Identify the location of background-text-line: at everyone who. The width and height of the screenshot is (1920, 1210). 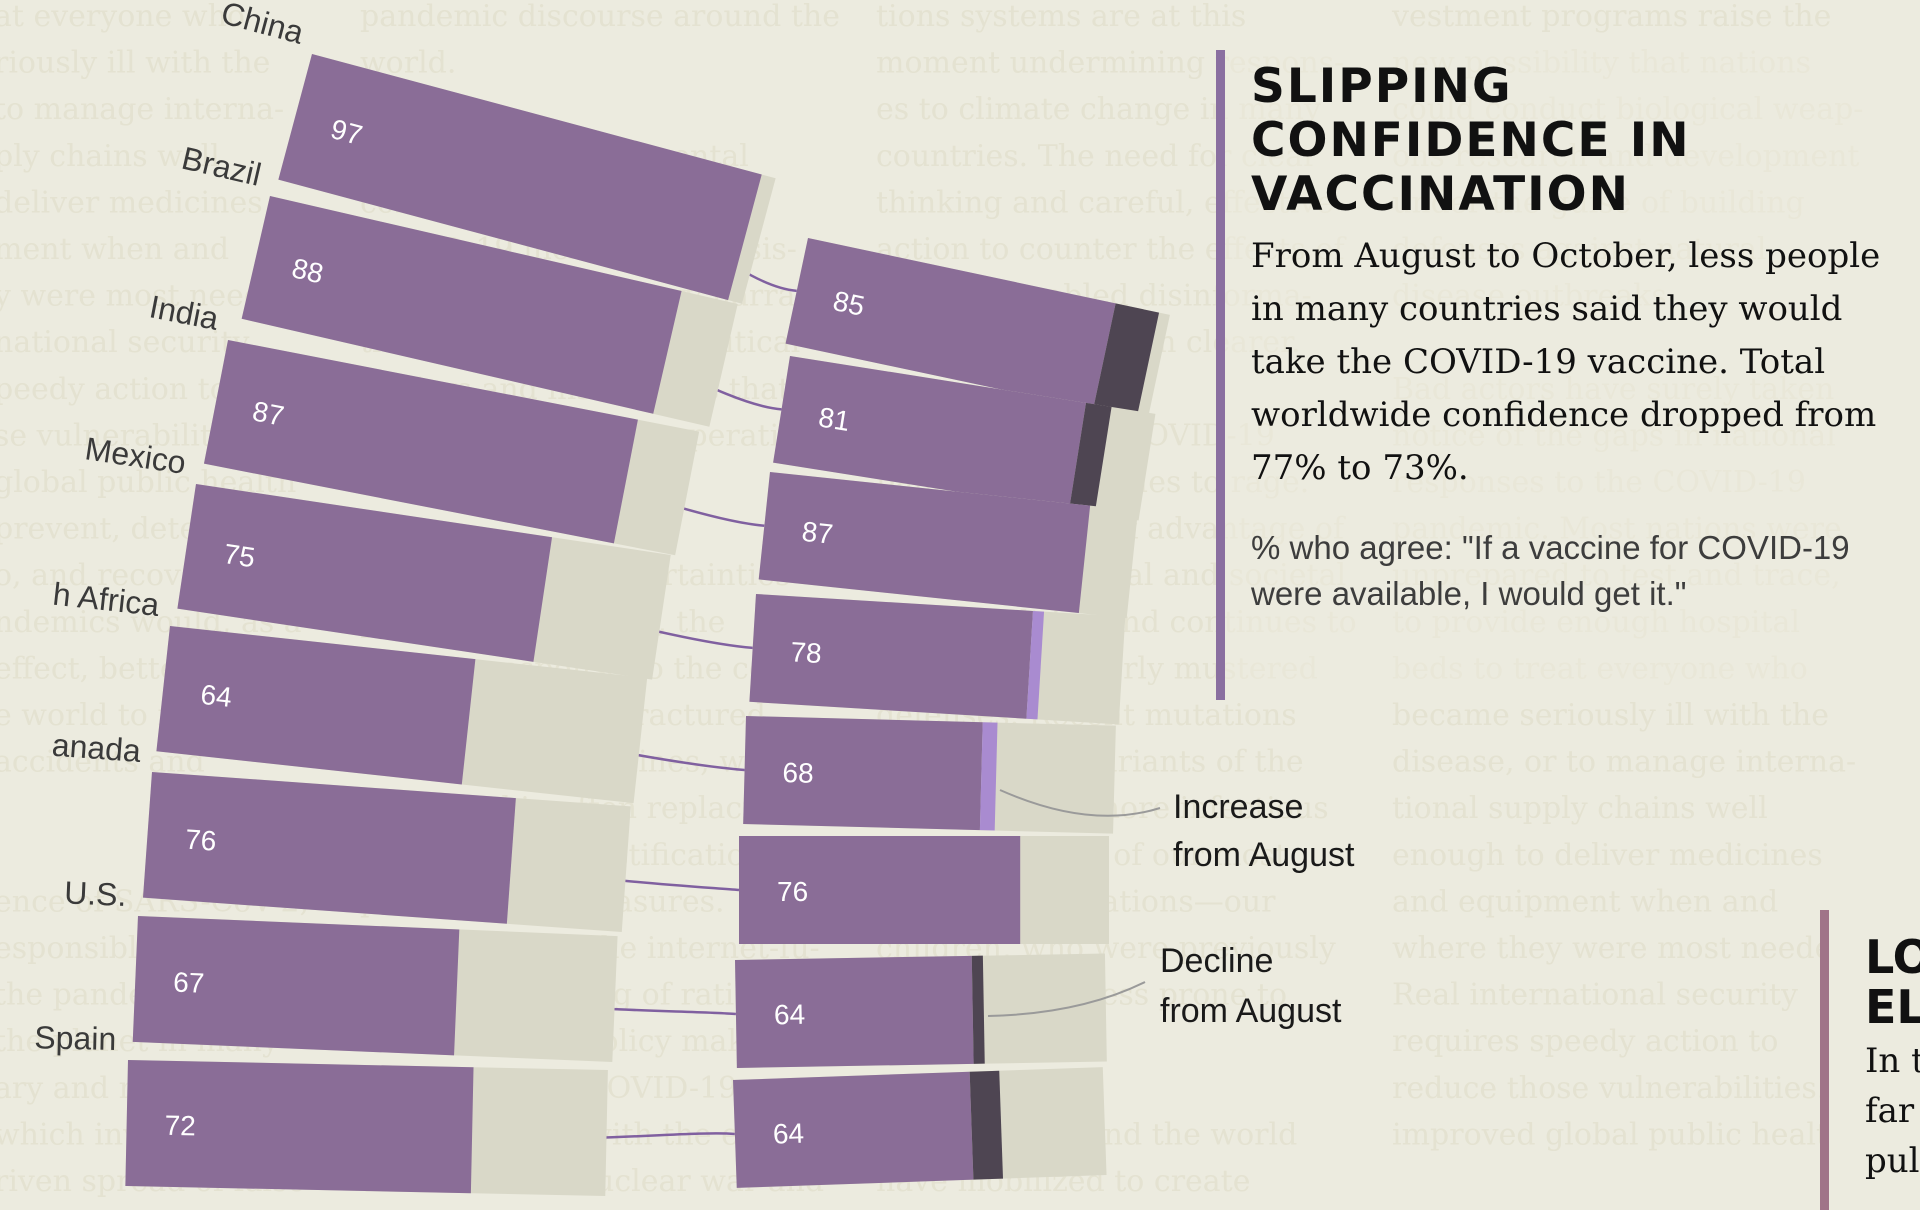
(122, 17).